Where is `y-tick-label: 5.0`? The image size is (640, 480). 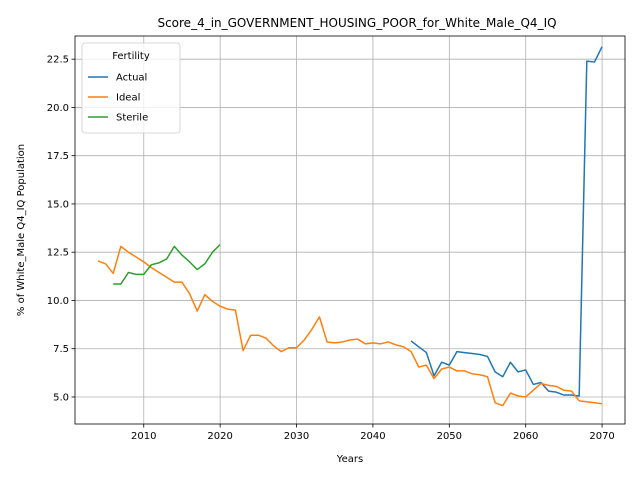 y-tick-label: 5.0 is located at coordinates (61, 397).